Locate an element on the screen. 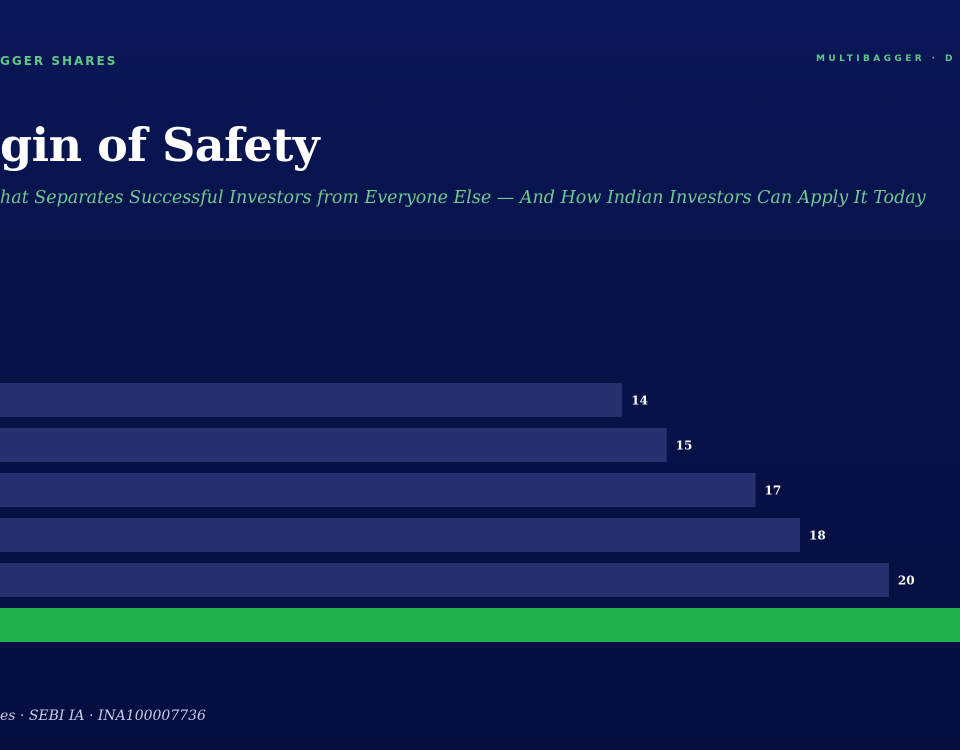 The width and height of the screenshot is (960, 750). brand-right: MULTIBAGGER · D is located at coordinates (886, 59).